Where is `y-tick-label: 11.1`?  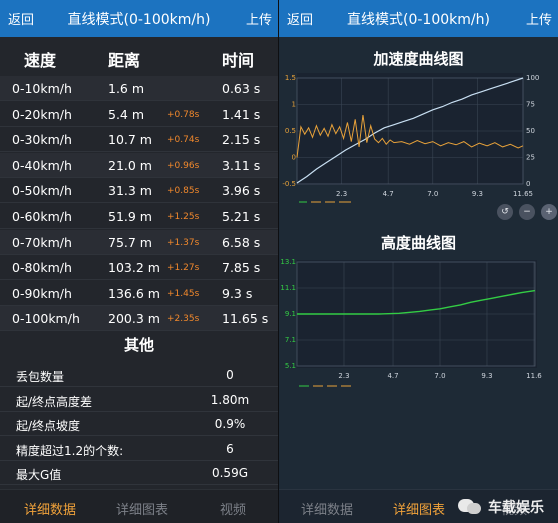 y-tick-label: 11.1 is located at coordinates (288, 288).